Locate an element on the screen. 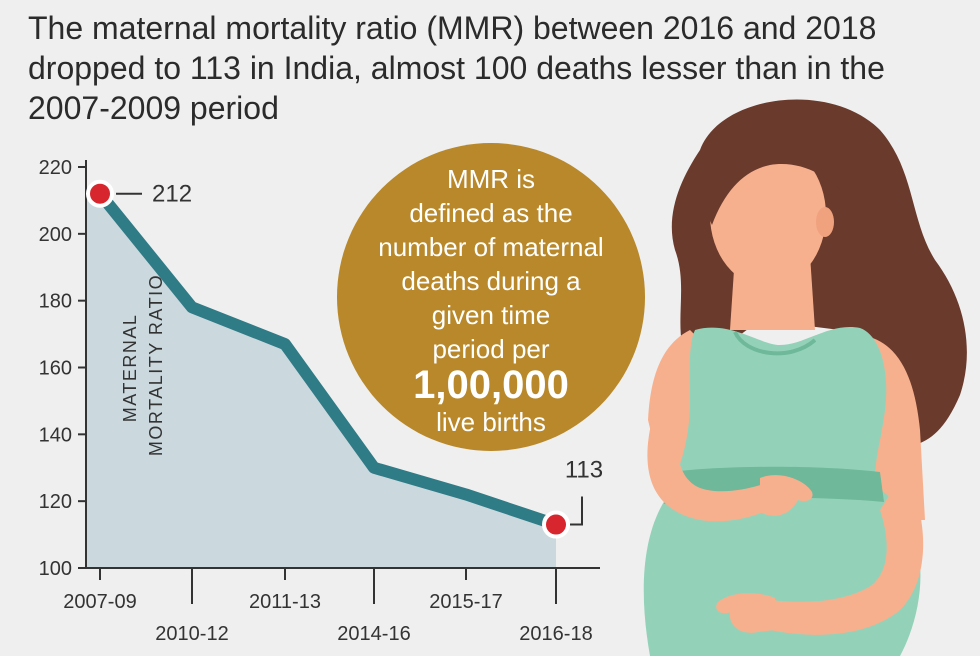  definition-line-7: live births is located at coordinates (491, 422).